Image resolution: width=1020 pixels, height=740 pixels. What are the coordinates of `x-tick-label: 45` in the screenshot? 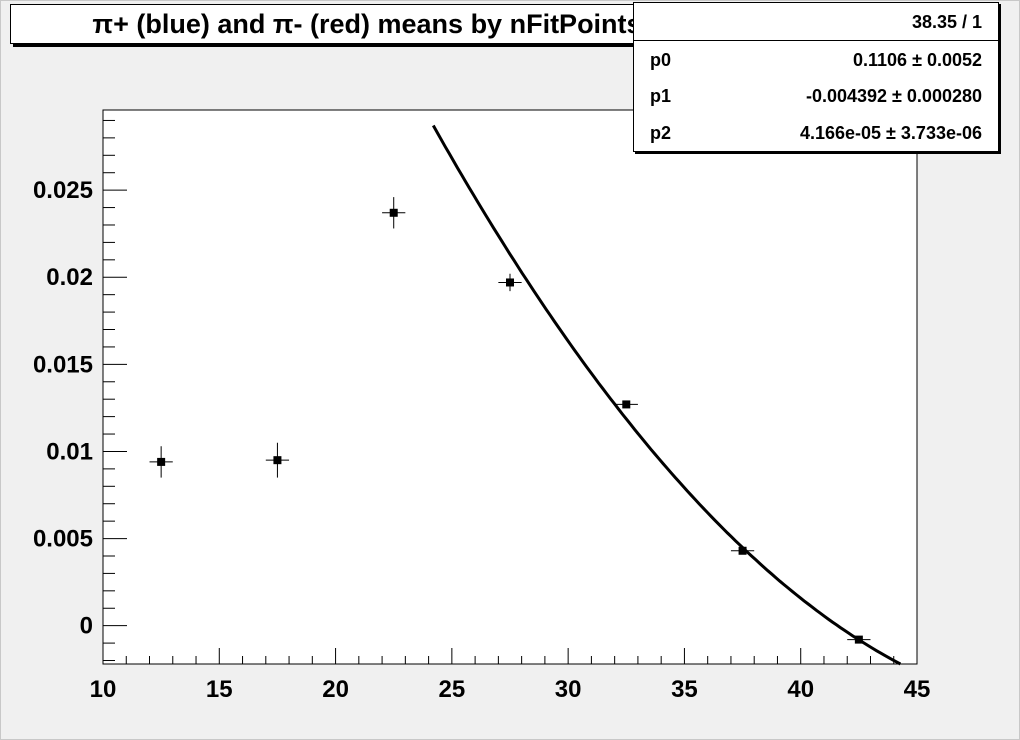 It's located at (917, 689).